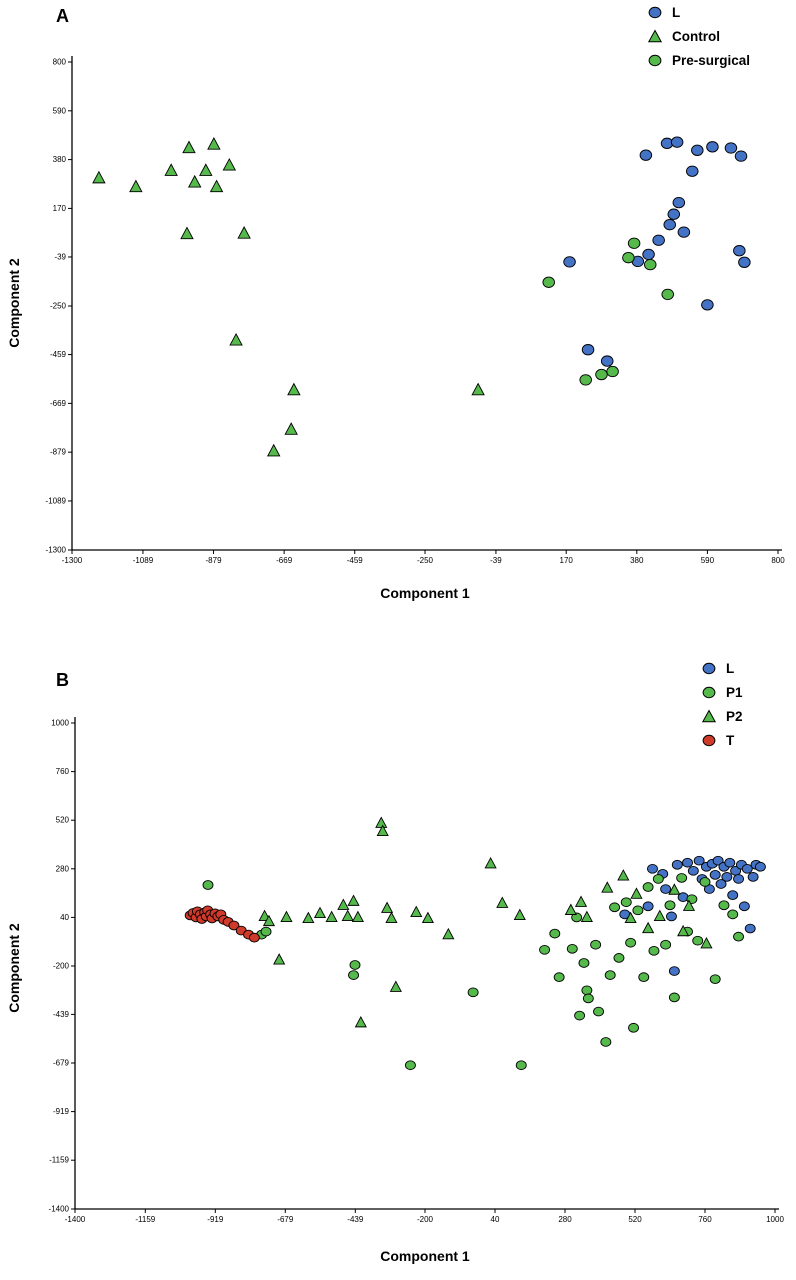  I want to click on series-t, so click(222, 924).